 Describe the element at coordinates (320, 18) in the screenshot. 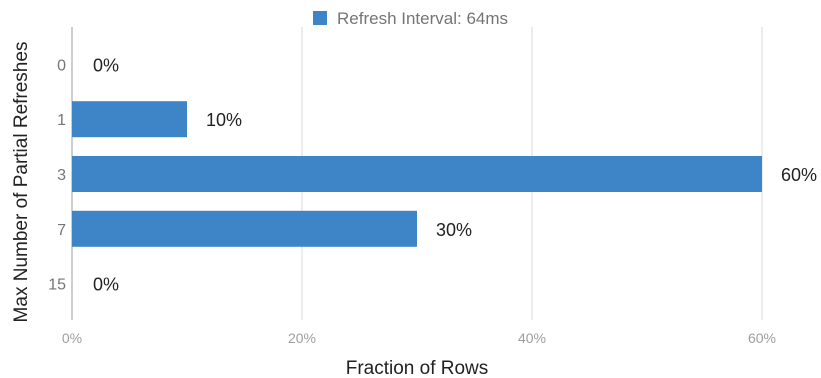

I see `legend-swatch` at that location.